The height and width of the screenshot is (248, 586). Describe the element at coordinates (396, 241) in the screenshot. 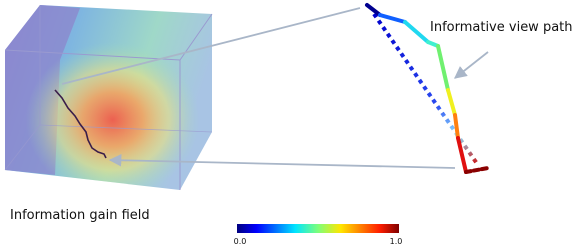

I see `colorbar-max-label: 1.0` at that location.